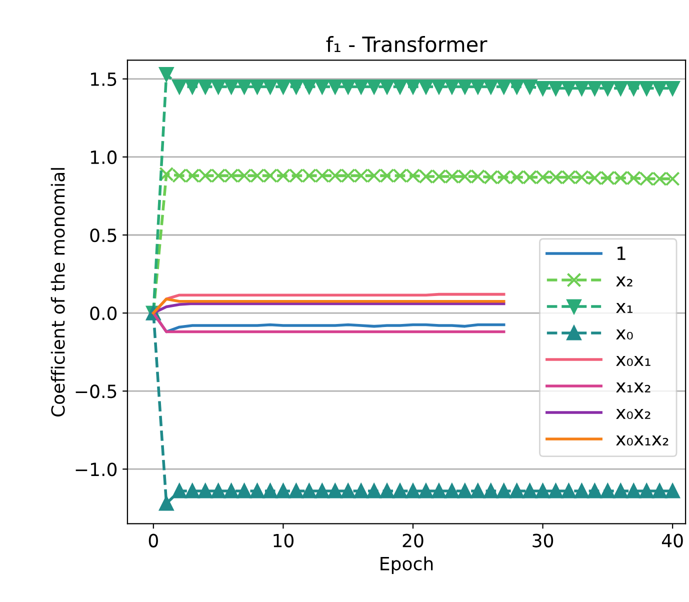 This screenshot has width=689, height=602. Describe the element at coordinates (622, 253) in the screenshot. I see `legend-label: 1` at that location.